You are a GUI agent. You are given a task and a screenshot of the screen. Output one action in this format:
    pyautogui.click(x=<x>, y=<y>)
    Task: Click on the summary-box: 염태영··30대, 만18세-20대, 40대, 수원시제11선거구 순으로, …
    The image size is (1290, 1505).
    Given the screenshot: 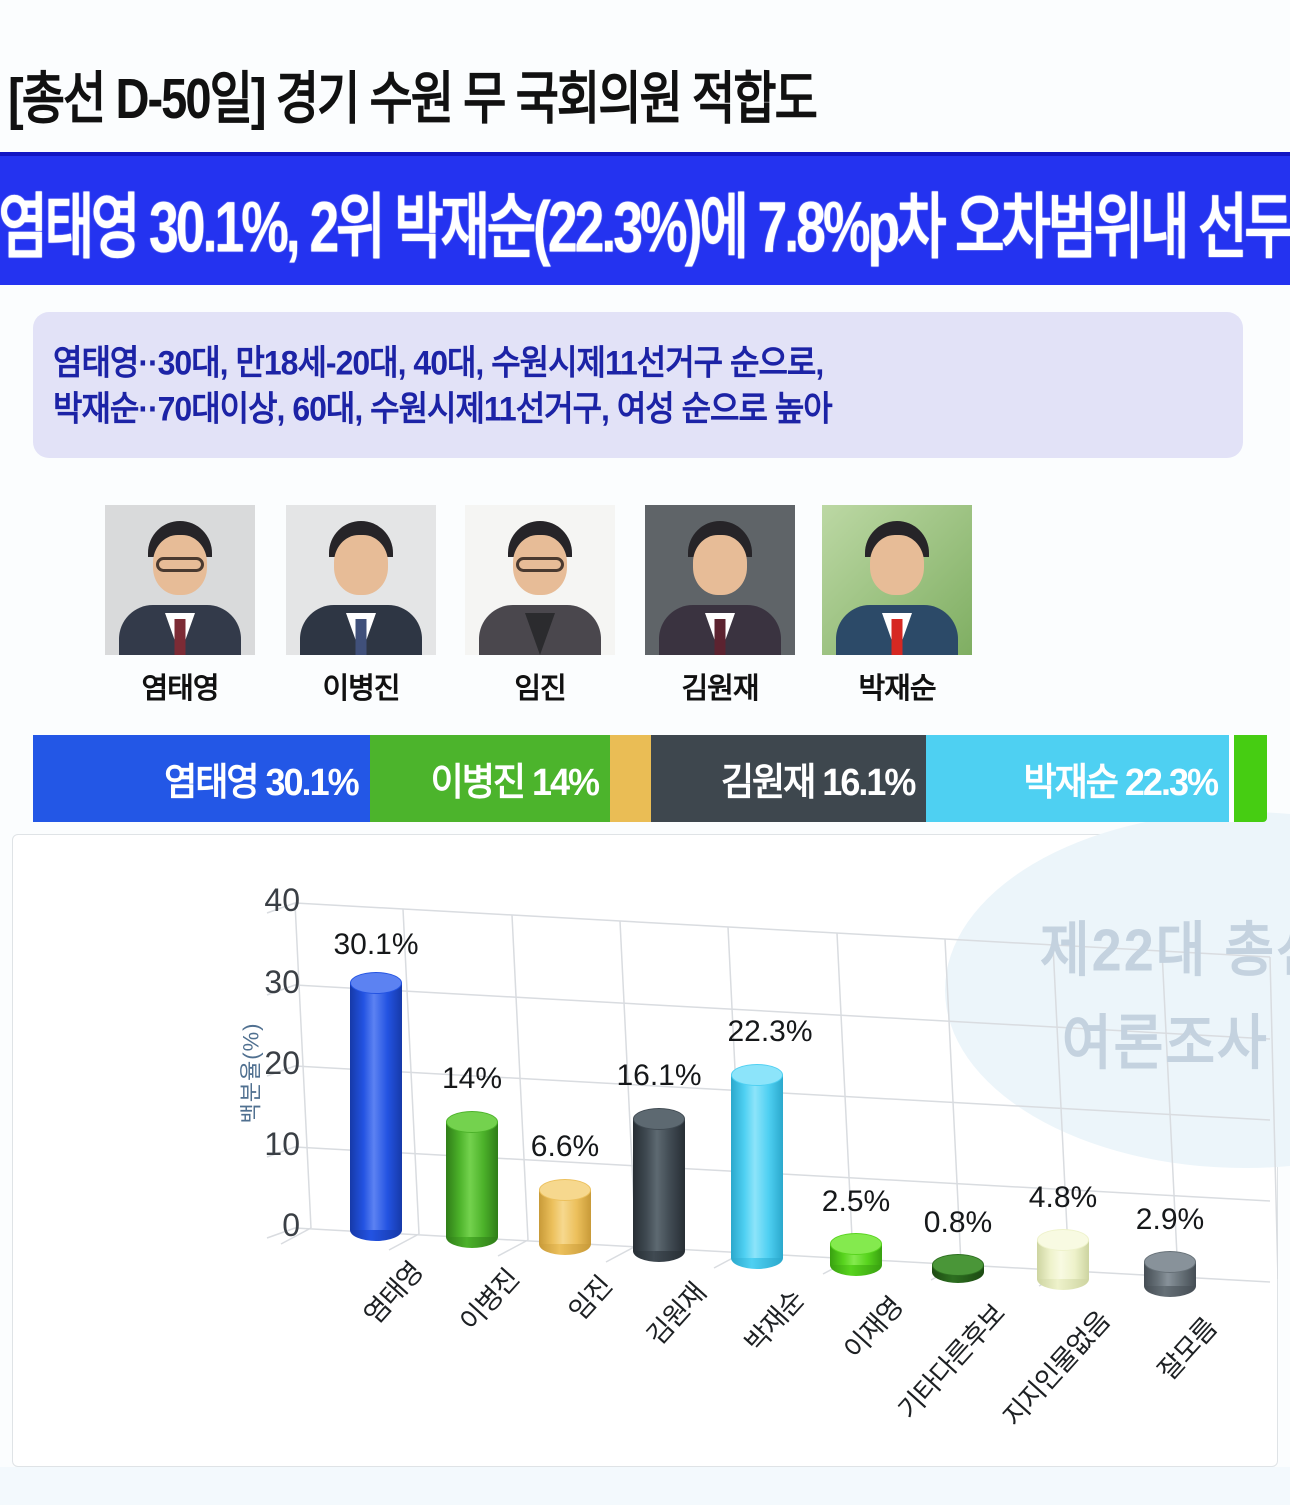 What is the action you would take?
    pyautogui.click(x=638, y=385)
    